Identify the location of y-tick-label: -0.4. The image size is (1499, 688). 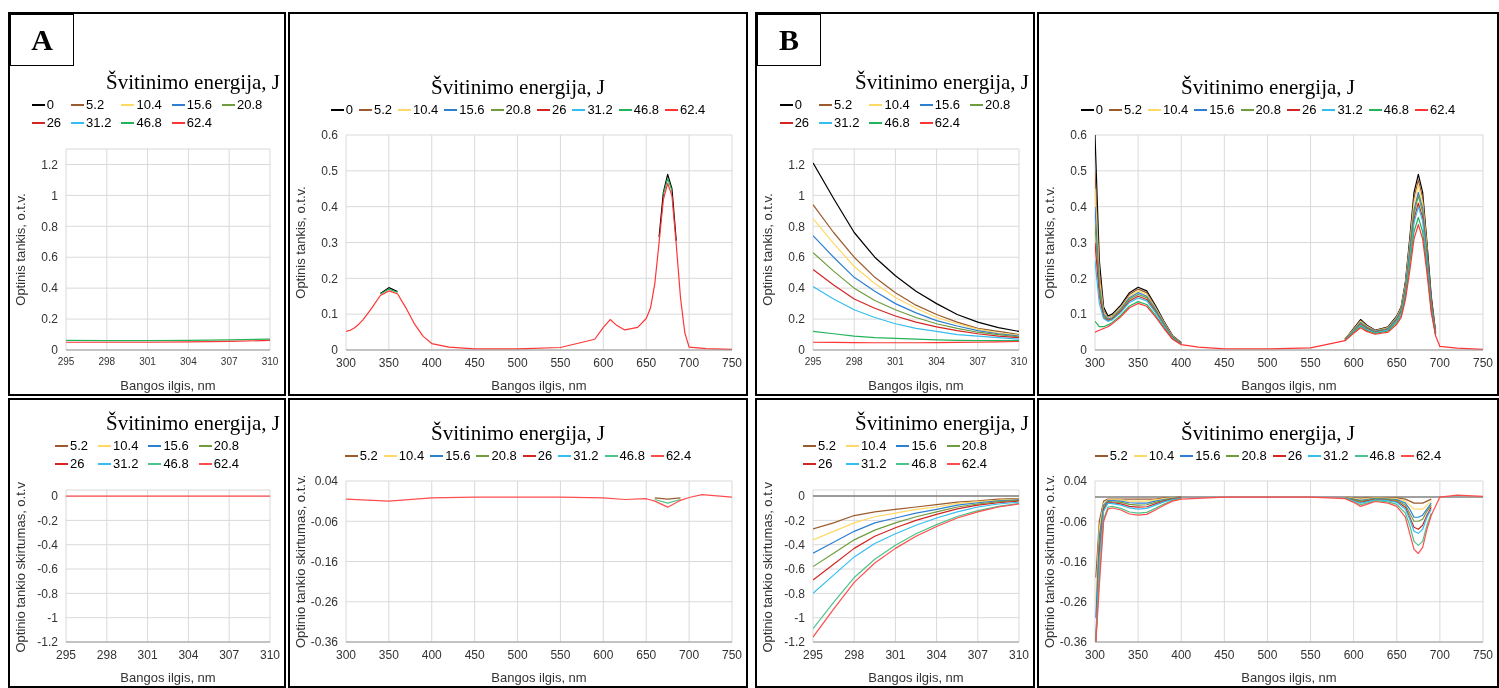
(48, 544).